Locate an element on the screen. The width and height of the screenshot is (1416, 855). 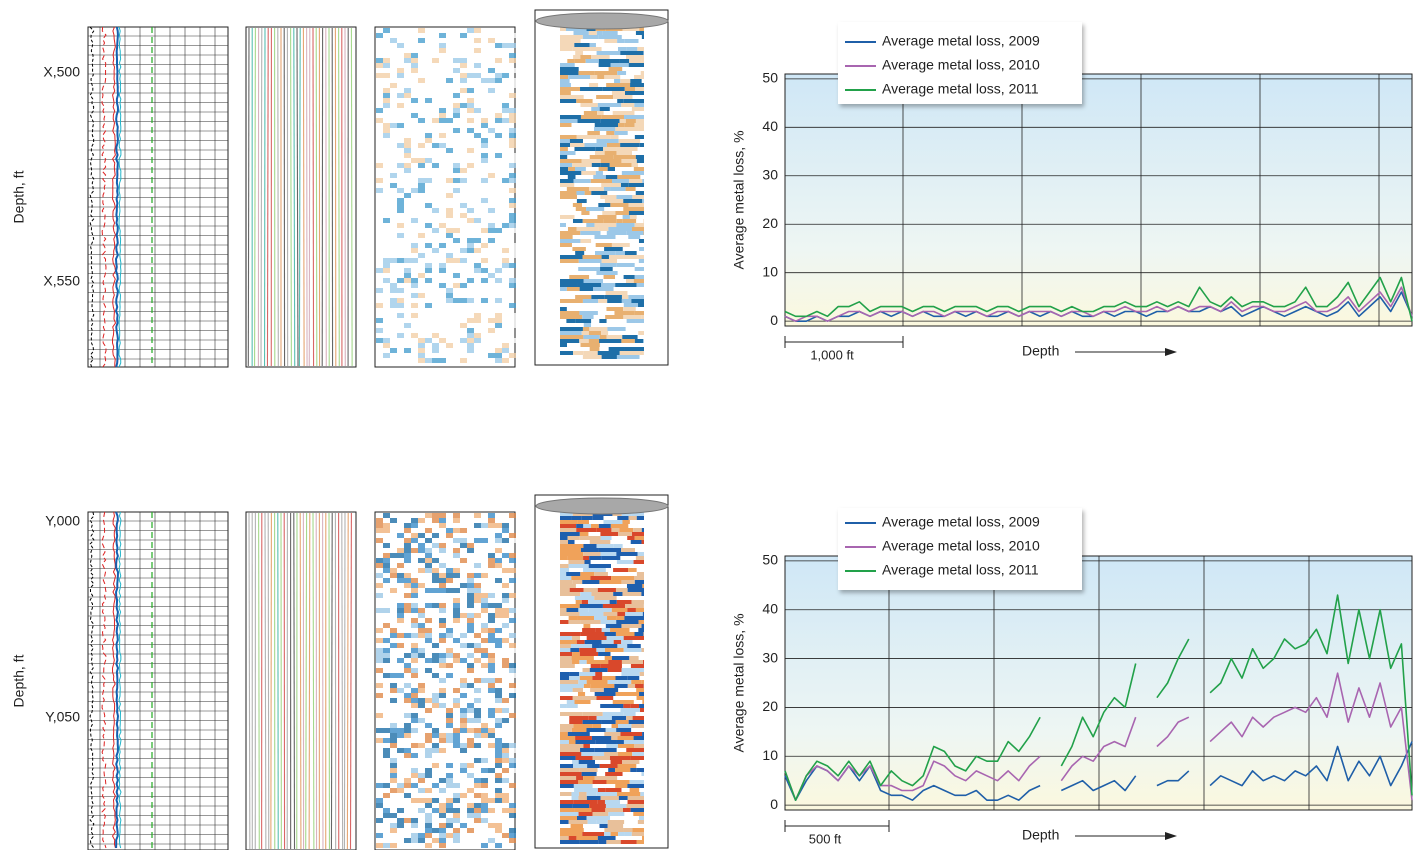
depth-arrowhead is located at coordinates (1171, 352).